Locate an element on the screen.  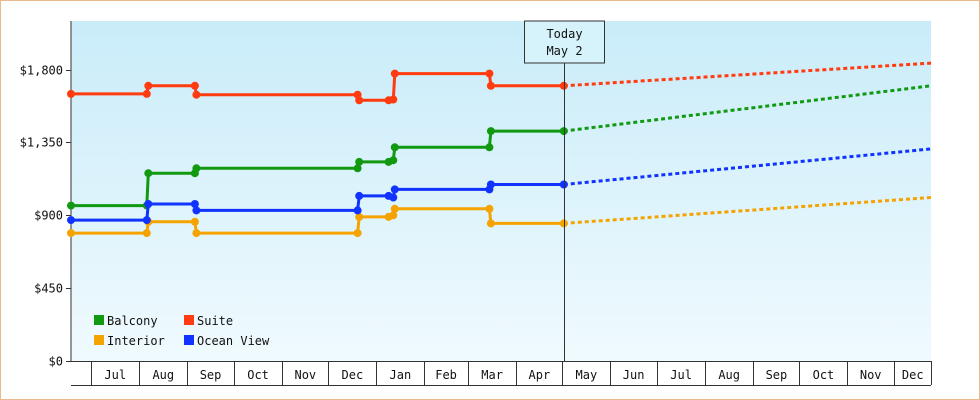
x-tick-label: Jun is located at coordinates (634, 375).